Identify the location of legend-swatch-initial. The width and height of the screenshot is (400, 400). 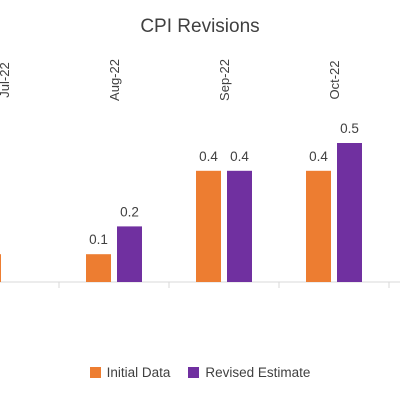
(95, 372).